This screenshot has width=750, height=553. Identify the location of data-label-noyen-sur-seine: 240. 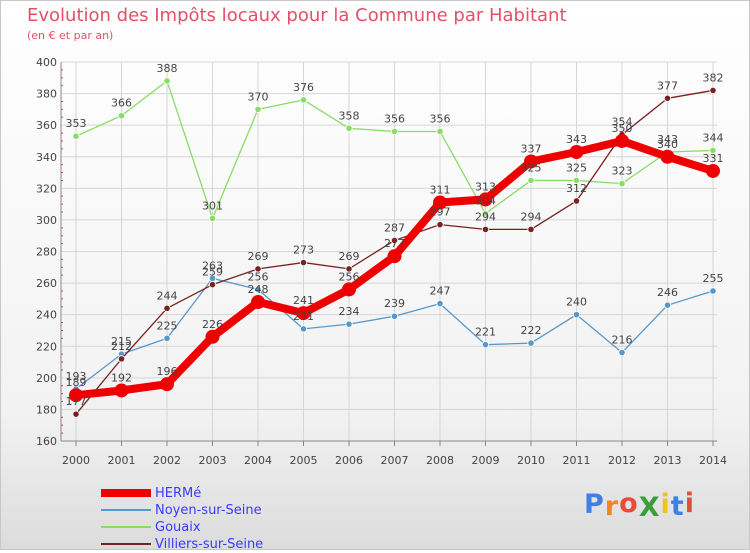
(576, 302).